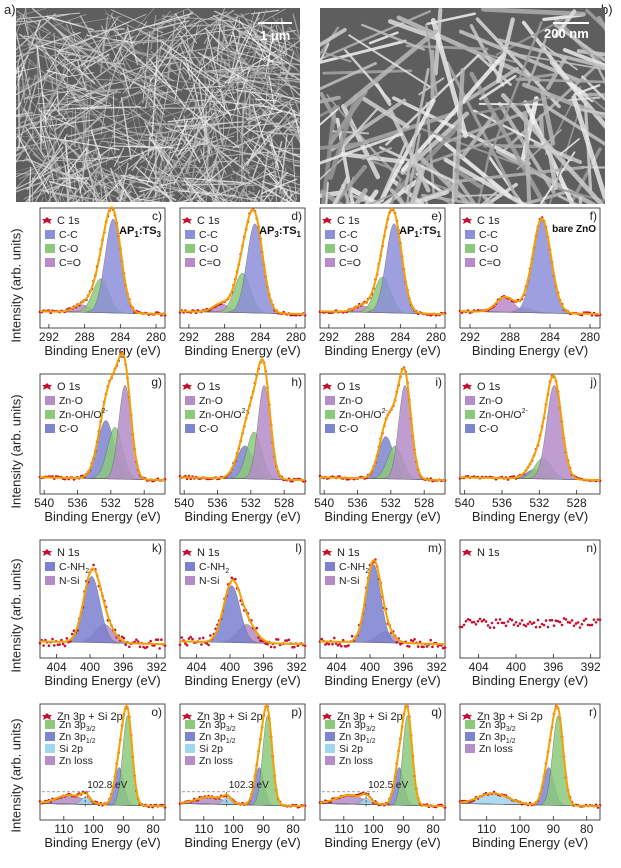  What do you see at coordinates (467, 716) in the screenshot?
I see `data-marker-icon` at bounding box center [467, 716].